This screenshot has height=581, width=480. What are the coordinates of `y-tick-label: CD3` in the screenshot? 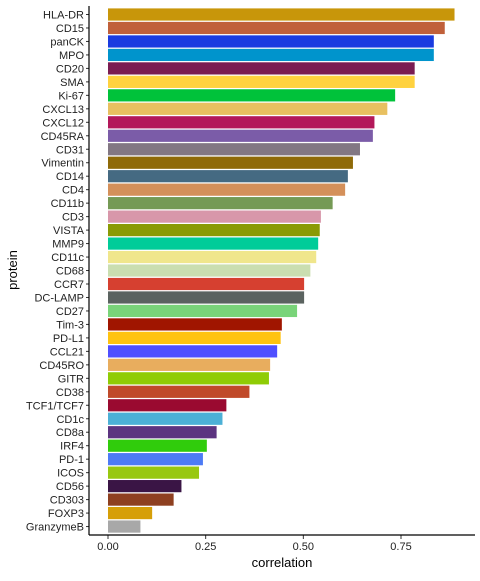 It's located at (73, 218).